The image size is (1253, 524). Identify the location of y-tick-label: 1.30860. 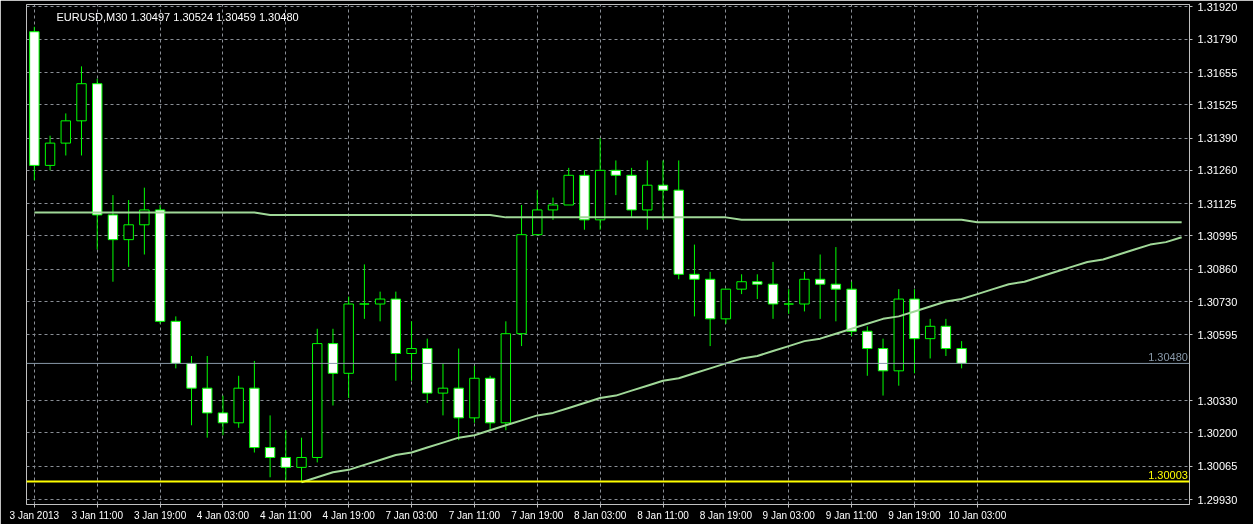
(1217, 269).